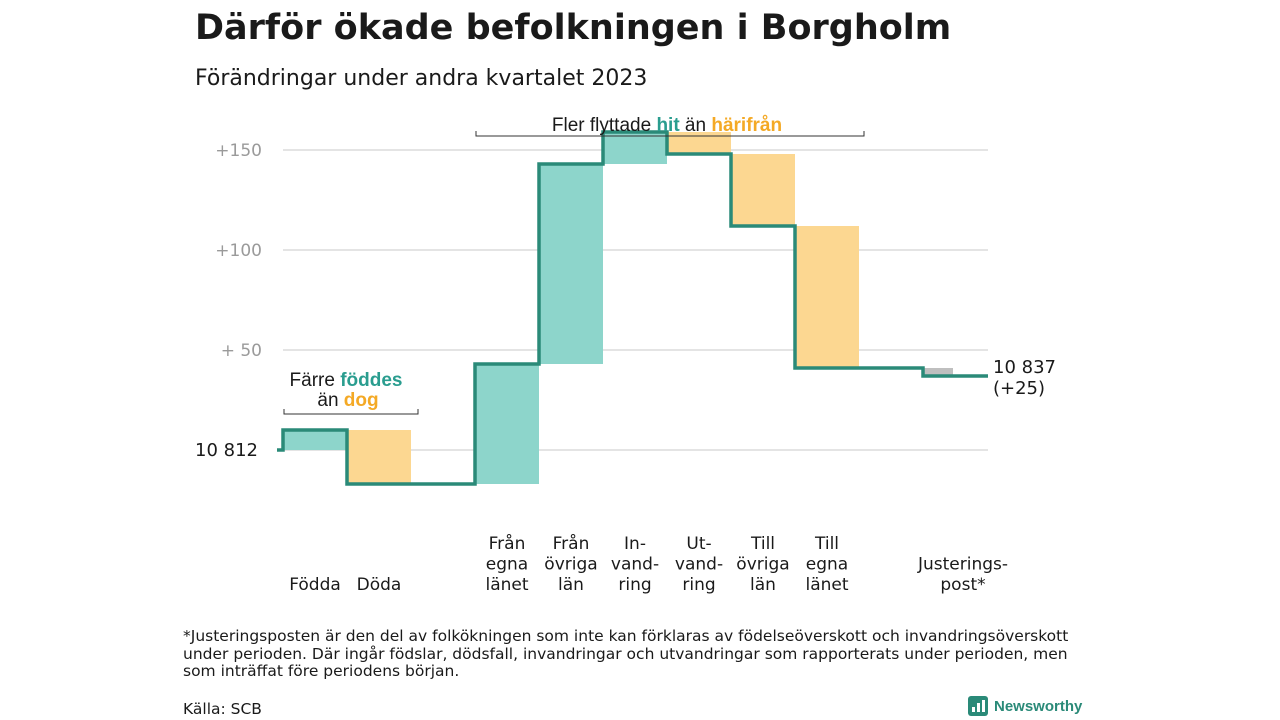  Describe the element at coordinates (962, 585) in the screenshot. I see `category-label: post*` at that location.